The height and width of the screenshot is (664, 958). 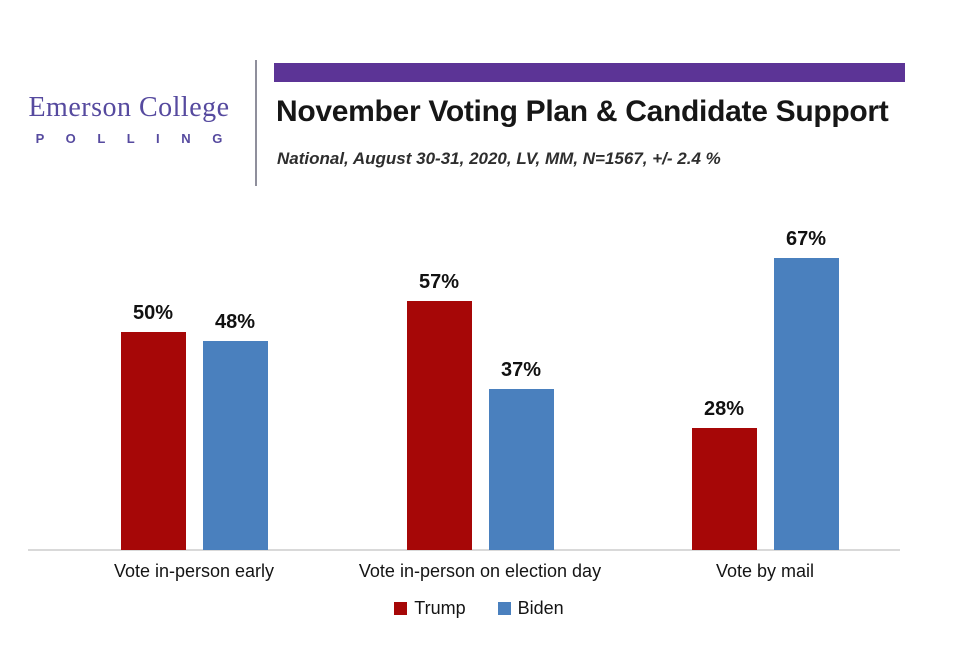 What do you see at coordinates (133, 138) in the screenshot?
I see `logo-subtitle: P O L L I N G` at bounding box center [133, 138].